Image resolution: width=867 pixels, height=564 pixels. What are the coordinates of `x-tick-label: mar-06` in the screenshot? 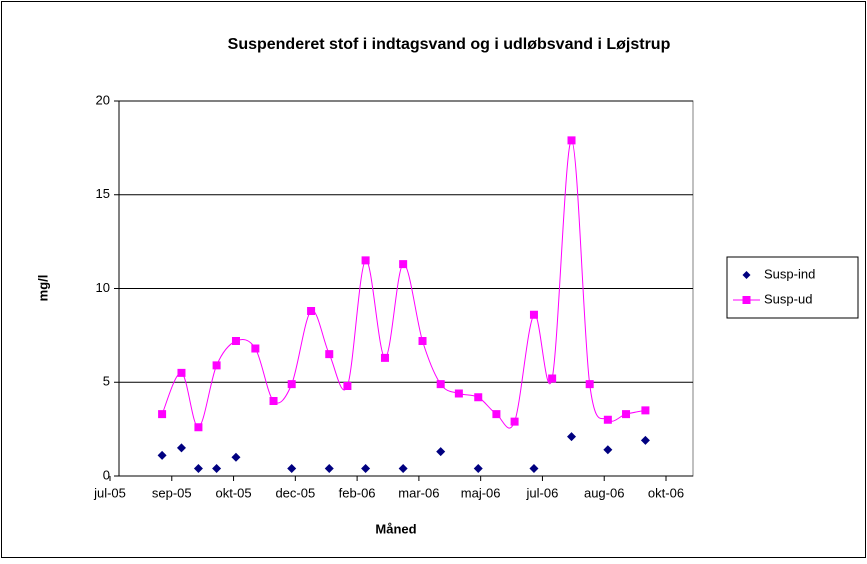 It's located at (418, 492).